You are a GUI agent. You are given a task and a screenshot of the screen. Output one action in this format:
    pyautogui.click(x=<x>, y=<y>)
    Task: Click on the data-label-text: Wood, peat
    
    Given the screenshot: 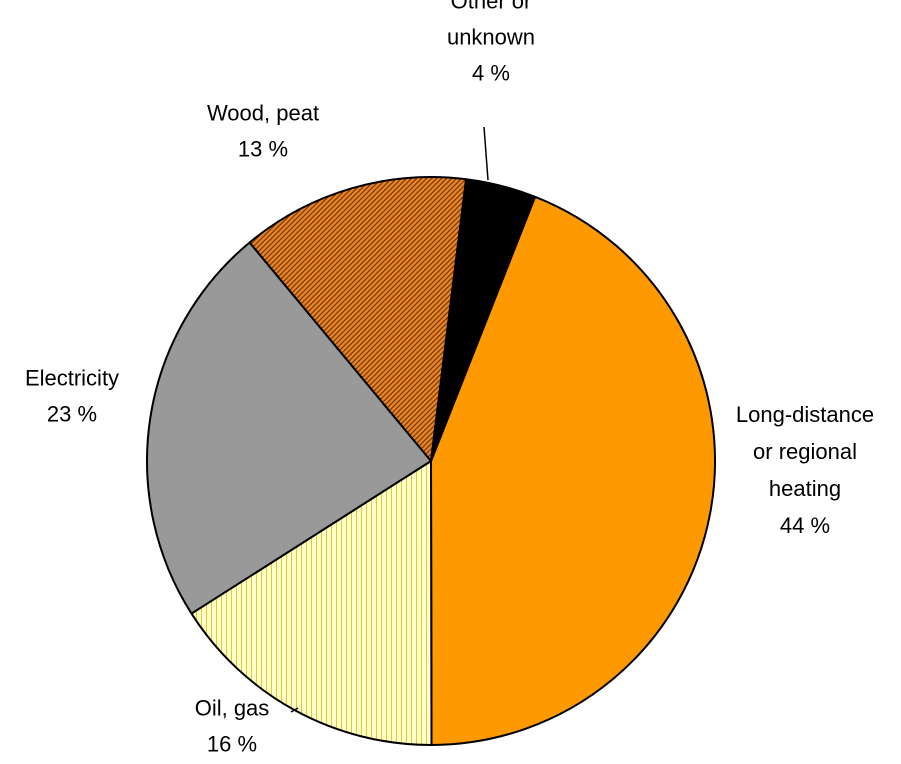 What is the action you would take?
    pyautogui.click(x=263, y=113)
    